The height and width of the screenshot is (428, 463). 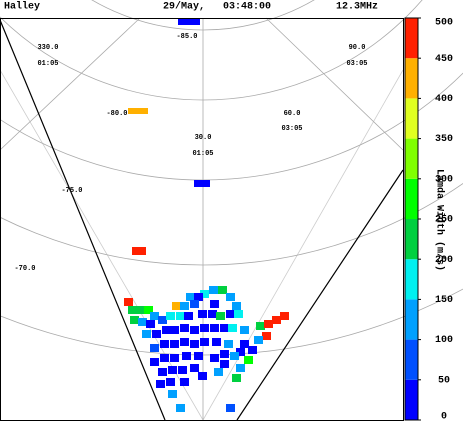 What do you see at coordinates (71, 191) in the screenshot?
I see `grid-label: -75.0` at bounding box center [71, 191].